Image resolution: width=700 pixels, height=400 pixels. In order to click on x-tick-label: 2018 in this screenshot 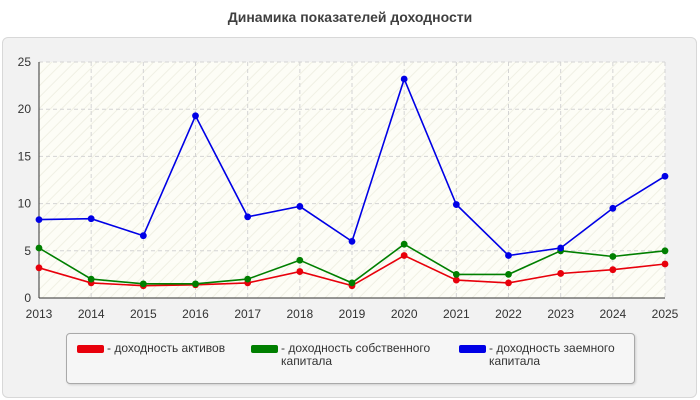, I will do `click(299, 314)`.